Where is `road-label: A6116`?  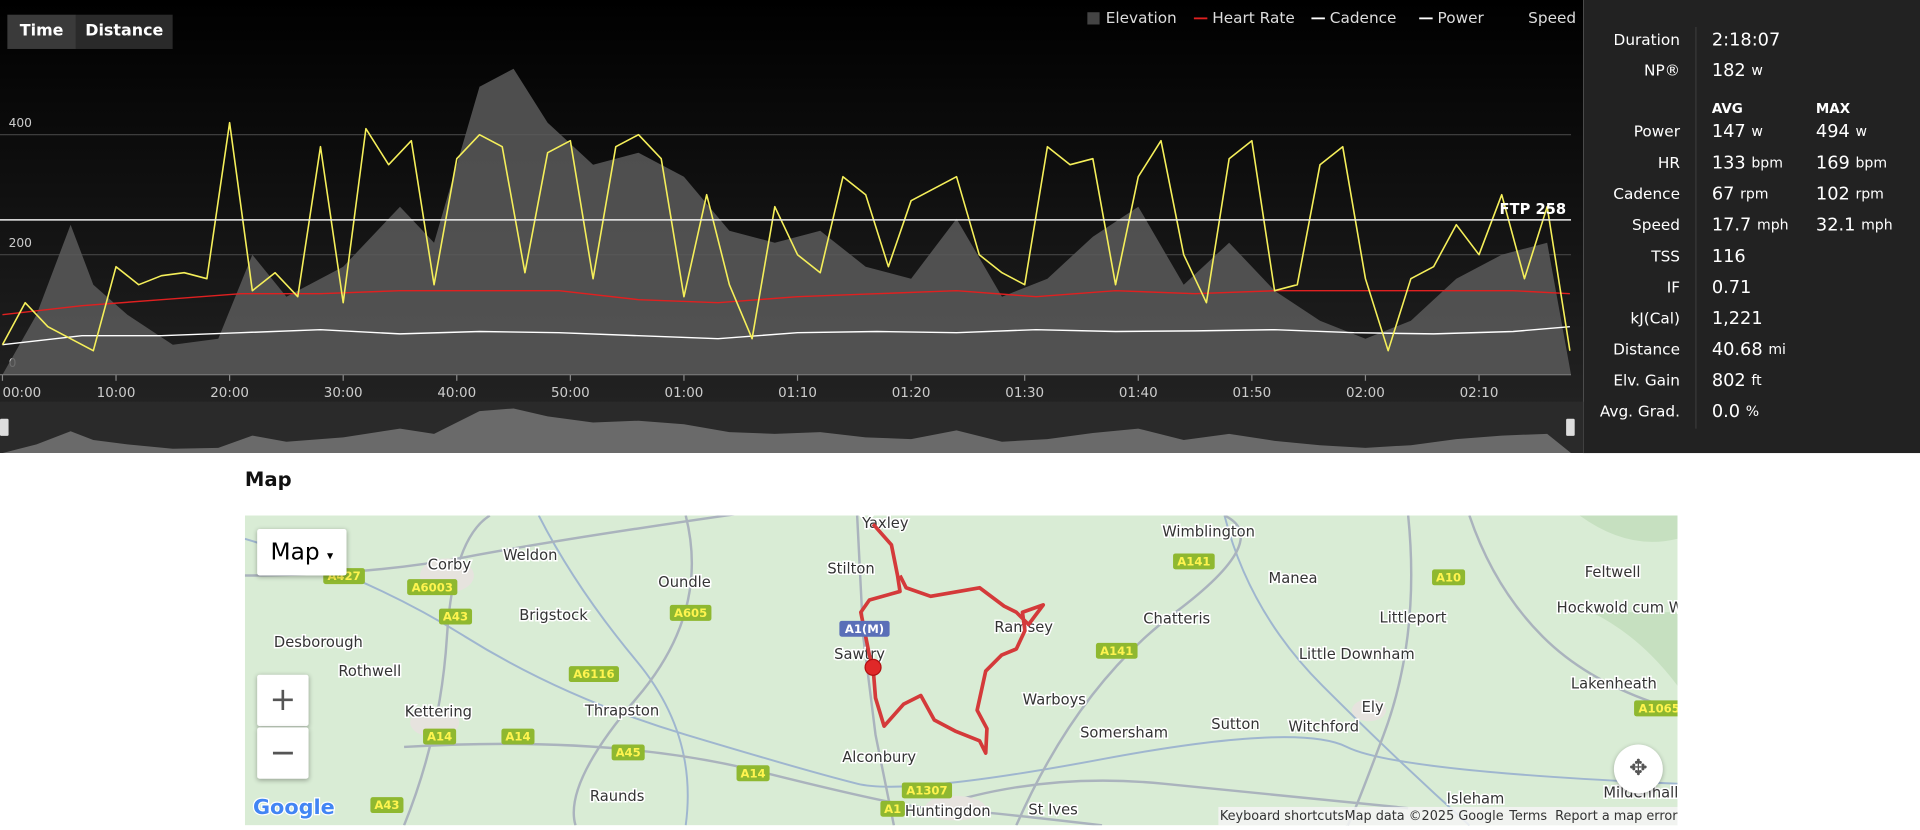 road-label: A6116 is located at coordinates (593, 674).